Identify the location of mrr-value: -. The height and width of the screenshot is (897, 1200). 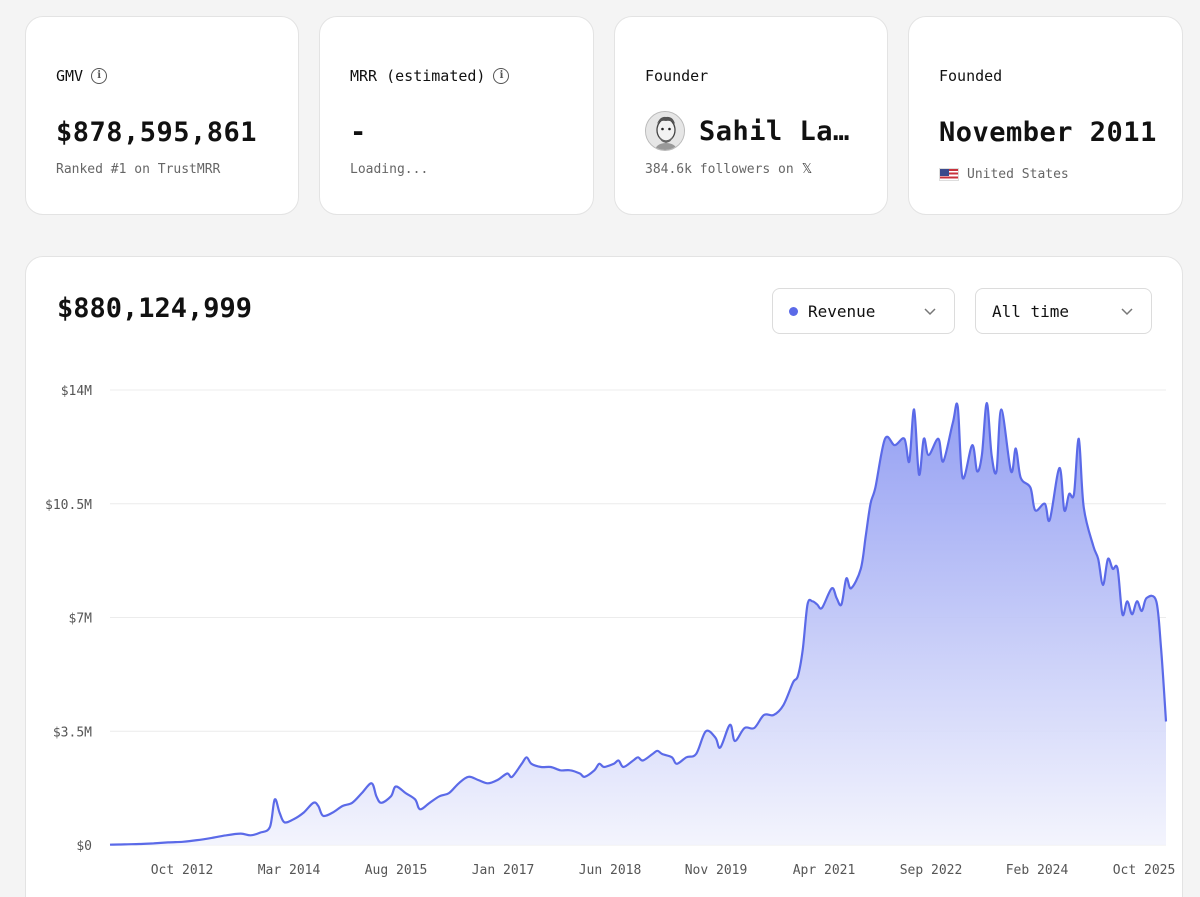
(358, 132).